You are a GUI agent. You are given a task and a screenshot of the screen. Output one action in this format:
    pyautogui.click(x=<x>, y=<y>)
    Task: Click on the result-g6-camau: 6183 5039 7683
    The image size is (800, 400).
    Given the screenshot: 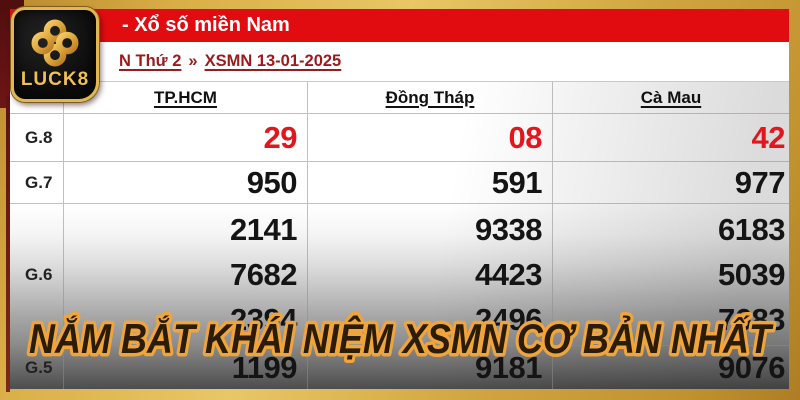 What is the action you would take?
    pyautogui.click(x=670, y=274)
    